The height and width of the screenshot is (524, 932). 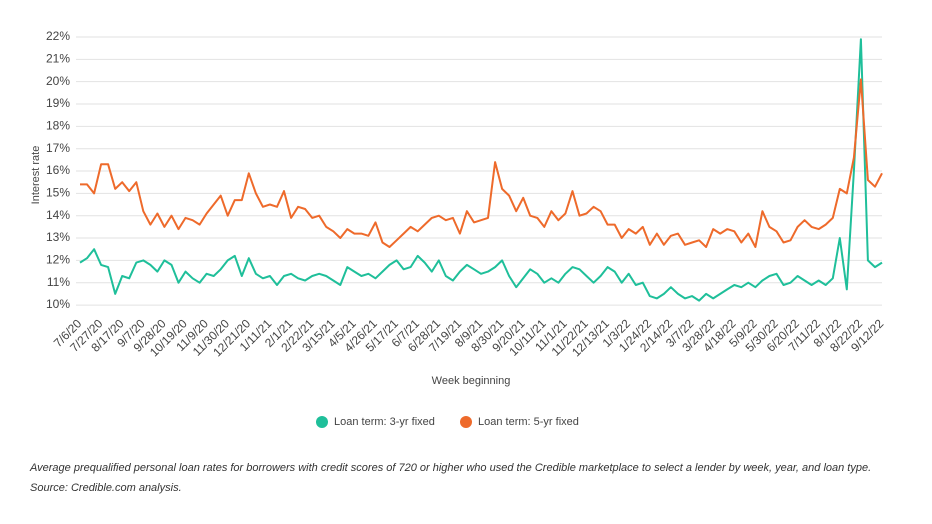 I want to click on y-axis-title: Interest rate, so click(x=36, y=175).